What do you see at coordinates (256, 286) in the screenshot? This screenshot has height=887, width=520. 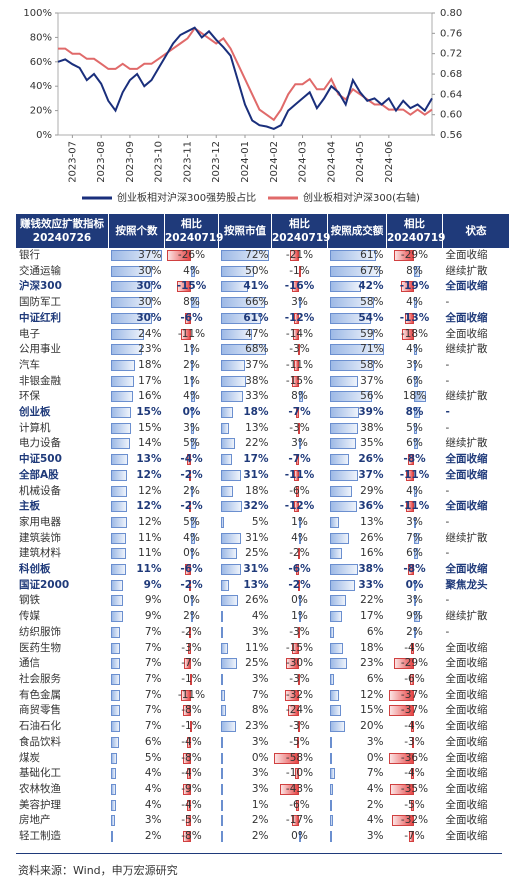 I see `cell-text: 41%` at bounding box center [256, 286].